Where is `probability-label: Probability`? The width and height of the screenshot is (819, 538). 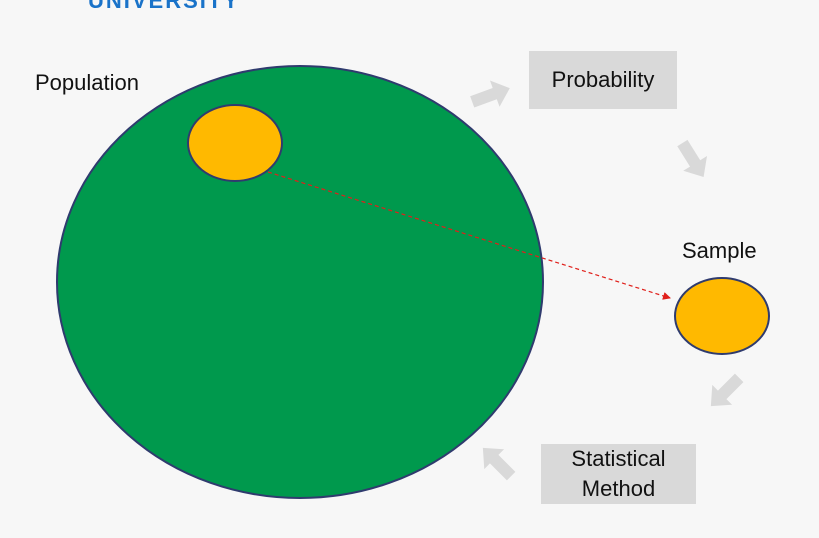
probability-label: Probability is located at coordinates (603, 79).